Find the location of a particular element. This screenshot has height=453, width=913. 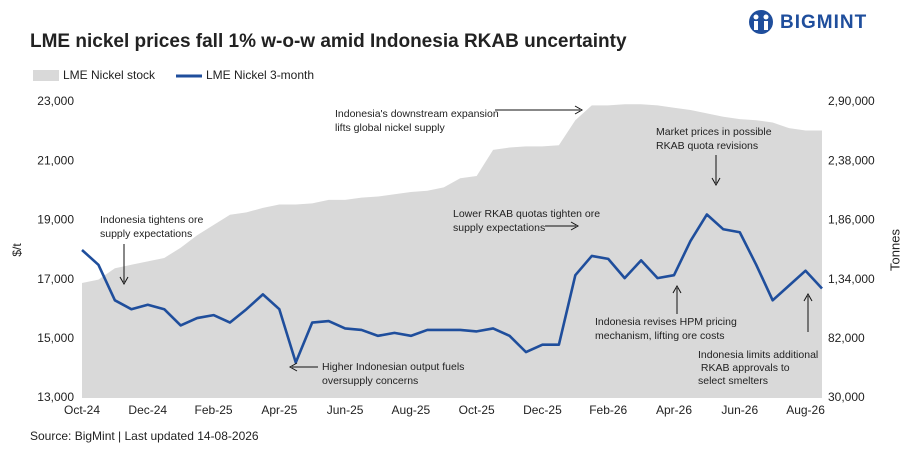

x-tick-label: Jun-25 is located at coordinates (345, 410).